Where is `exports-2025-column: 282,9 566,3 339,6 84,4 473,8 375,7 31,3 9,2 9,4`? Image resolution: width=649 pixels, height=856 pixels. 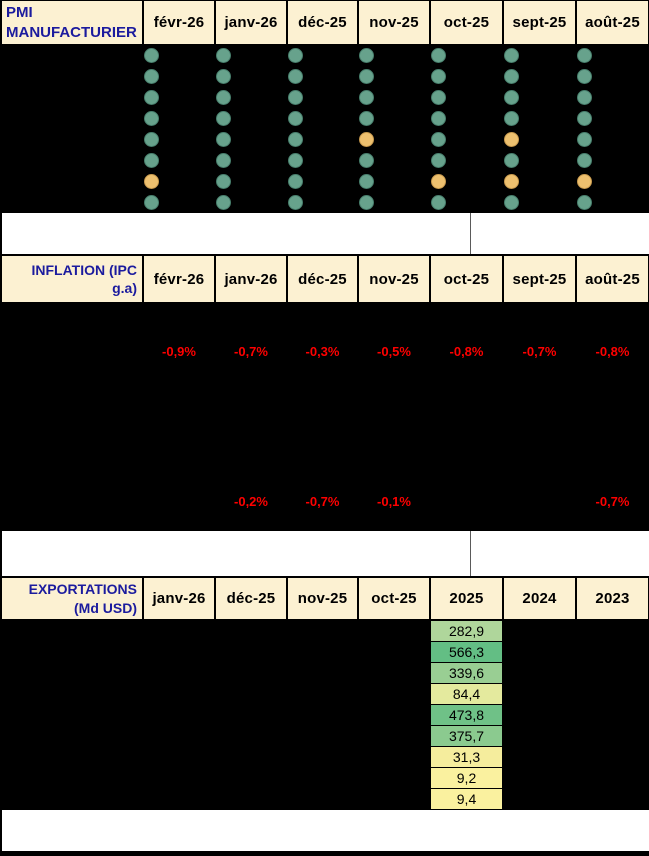
exports-2025-column: 282,9 566,3 339,6 84,4 473,8 375,7 31,3 9,2 9,4 is located at coordinates (466, 715).